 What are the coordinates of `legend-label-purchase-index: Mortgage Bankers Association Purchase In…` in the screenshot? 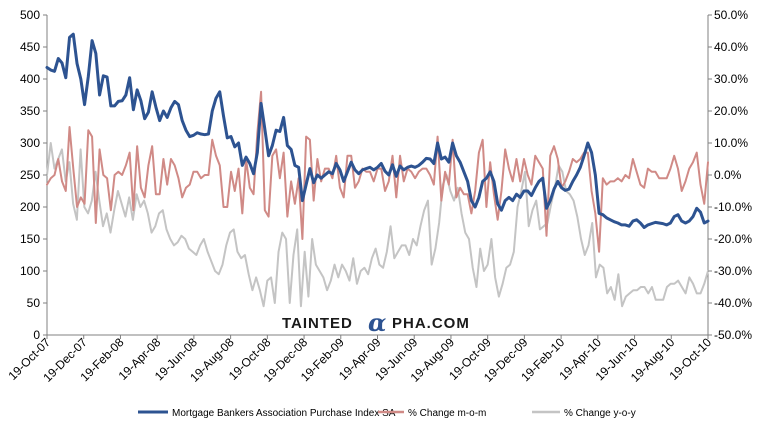 It's located at (284, 413).